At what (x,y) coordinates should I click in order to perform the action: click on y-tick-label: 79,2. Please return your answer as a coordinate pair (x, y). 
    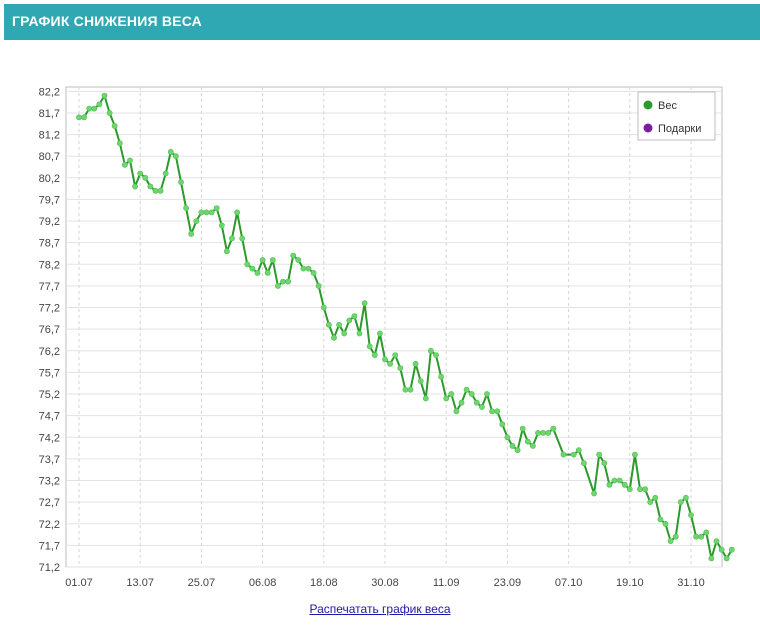
    Looking at the image, I should click on (49, 222).